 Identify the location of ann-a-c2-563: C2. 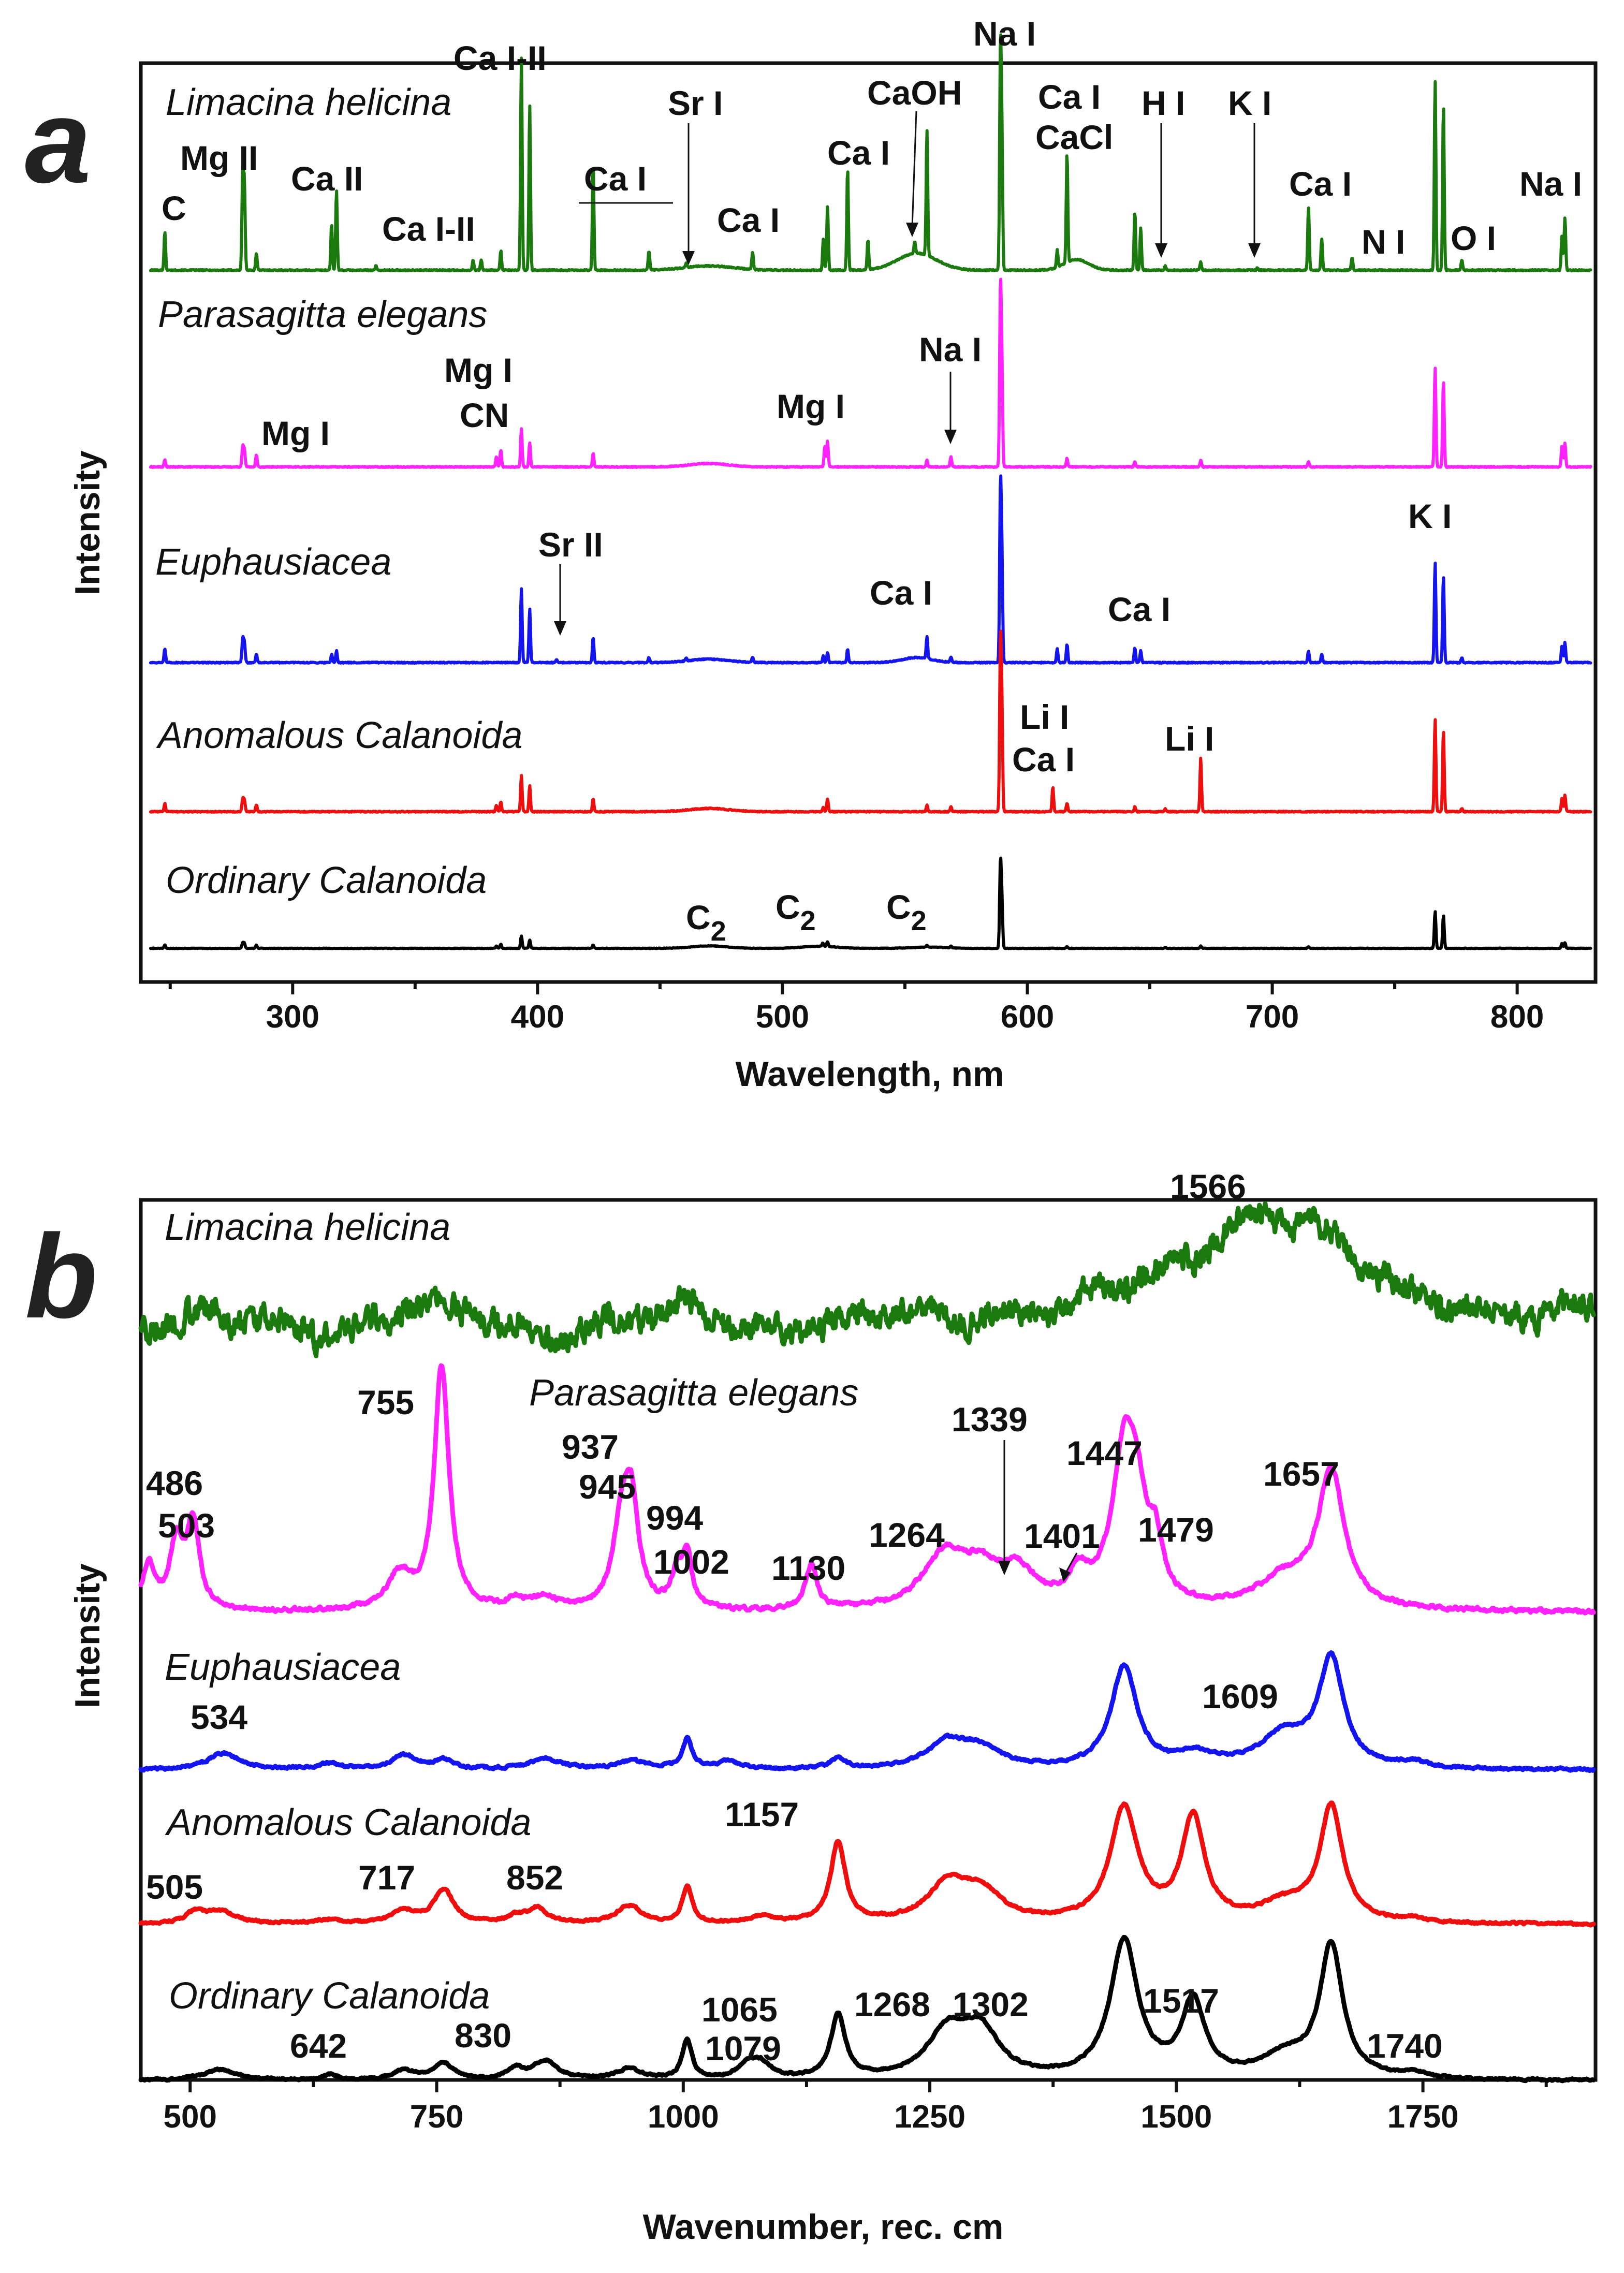
(906, 912).